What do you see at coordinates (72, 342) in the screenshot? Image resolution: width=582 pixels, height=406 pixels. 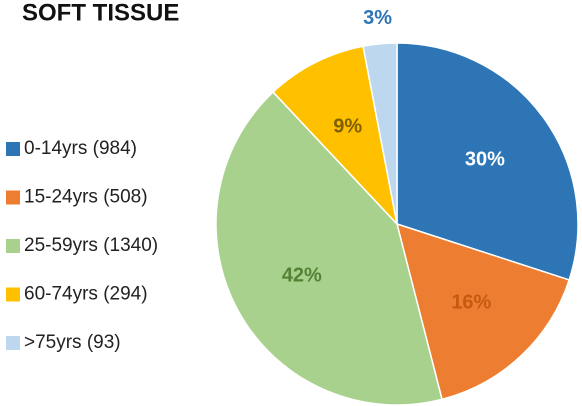 I see `legend-label: >75yrs (93)` at bounding box center [72, 342].